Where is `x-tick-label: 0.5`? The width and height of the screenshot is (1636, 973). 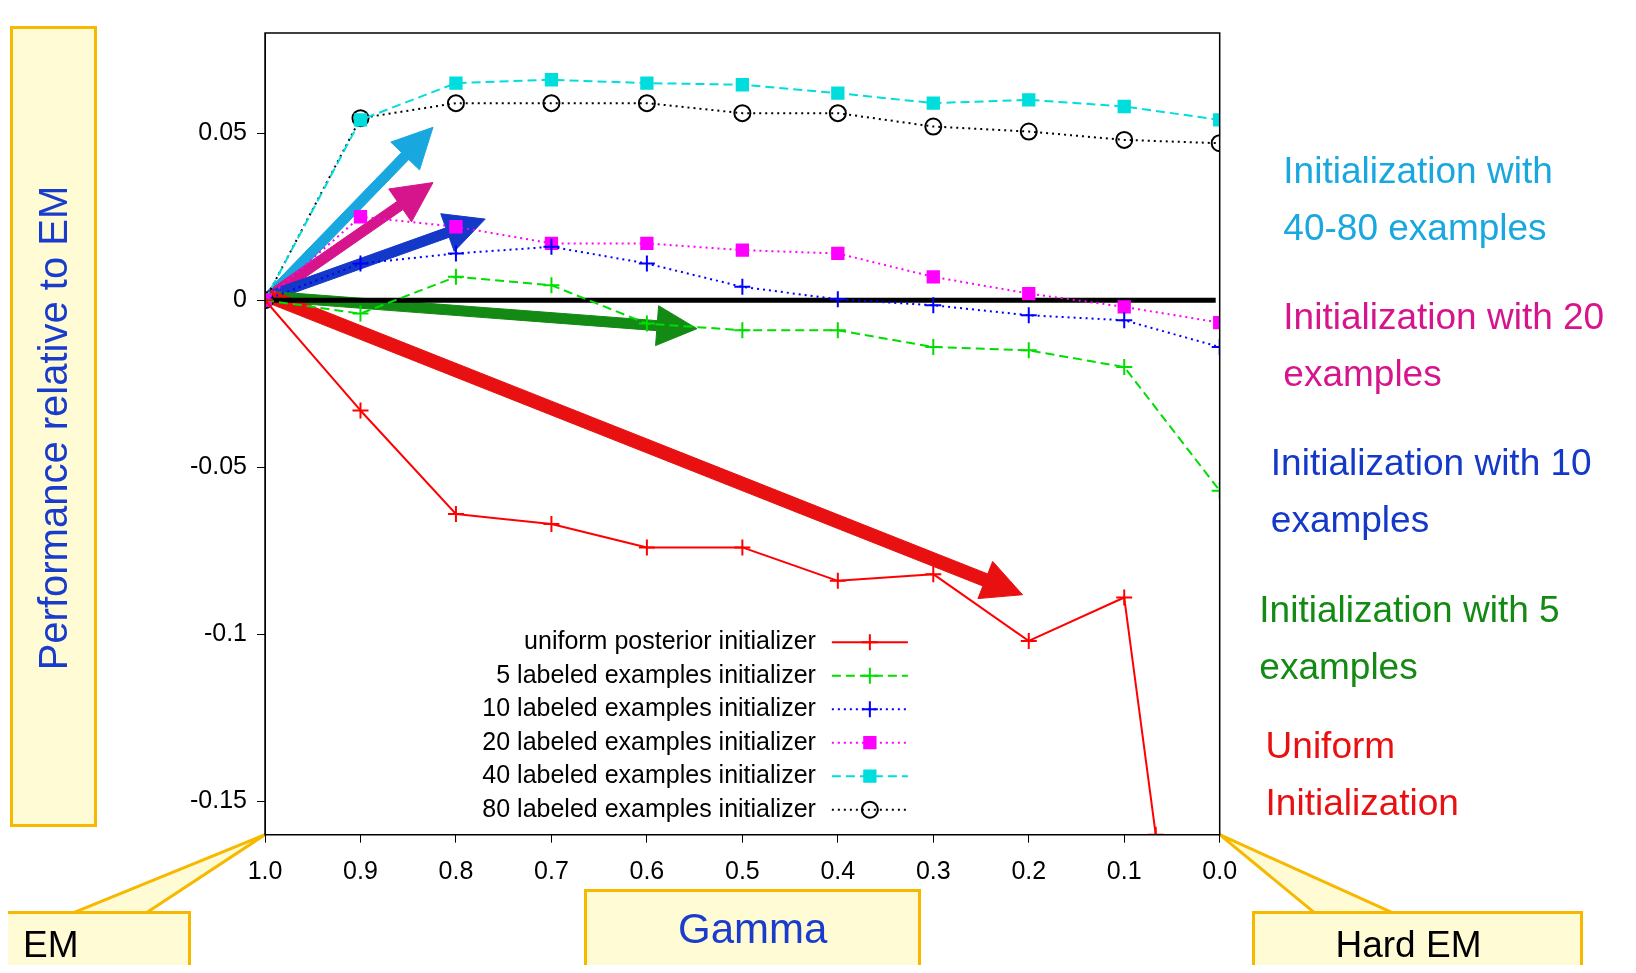 x-tick-label: 0.5 is located at coordinates (742, 869).